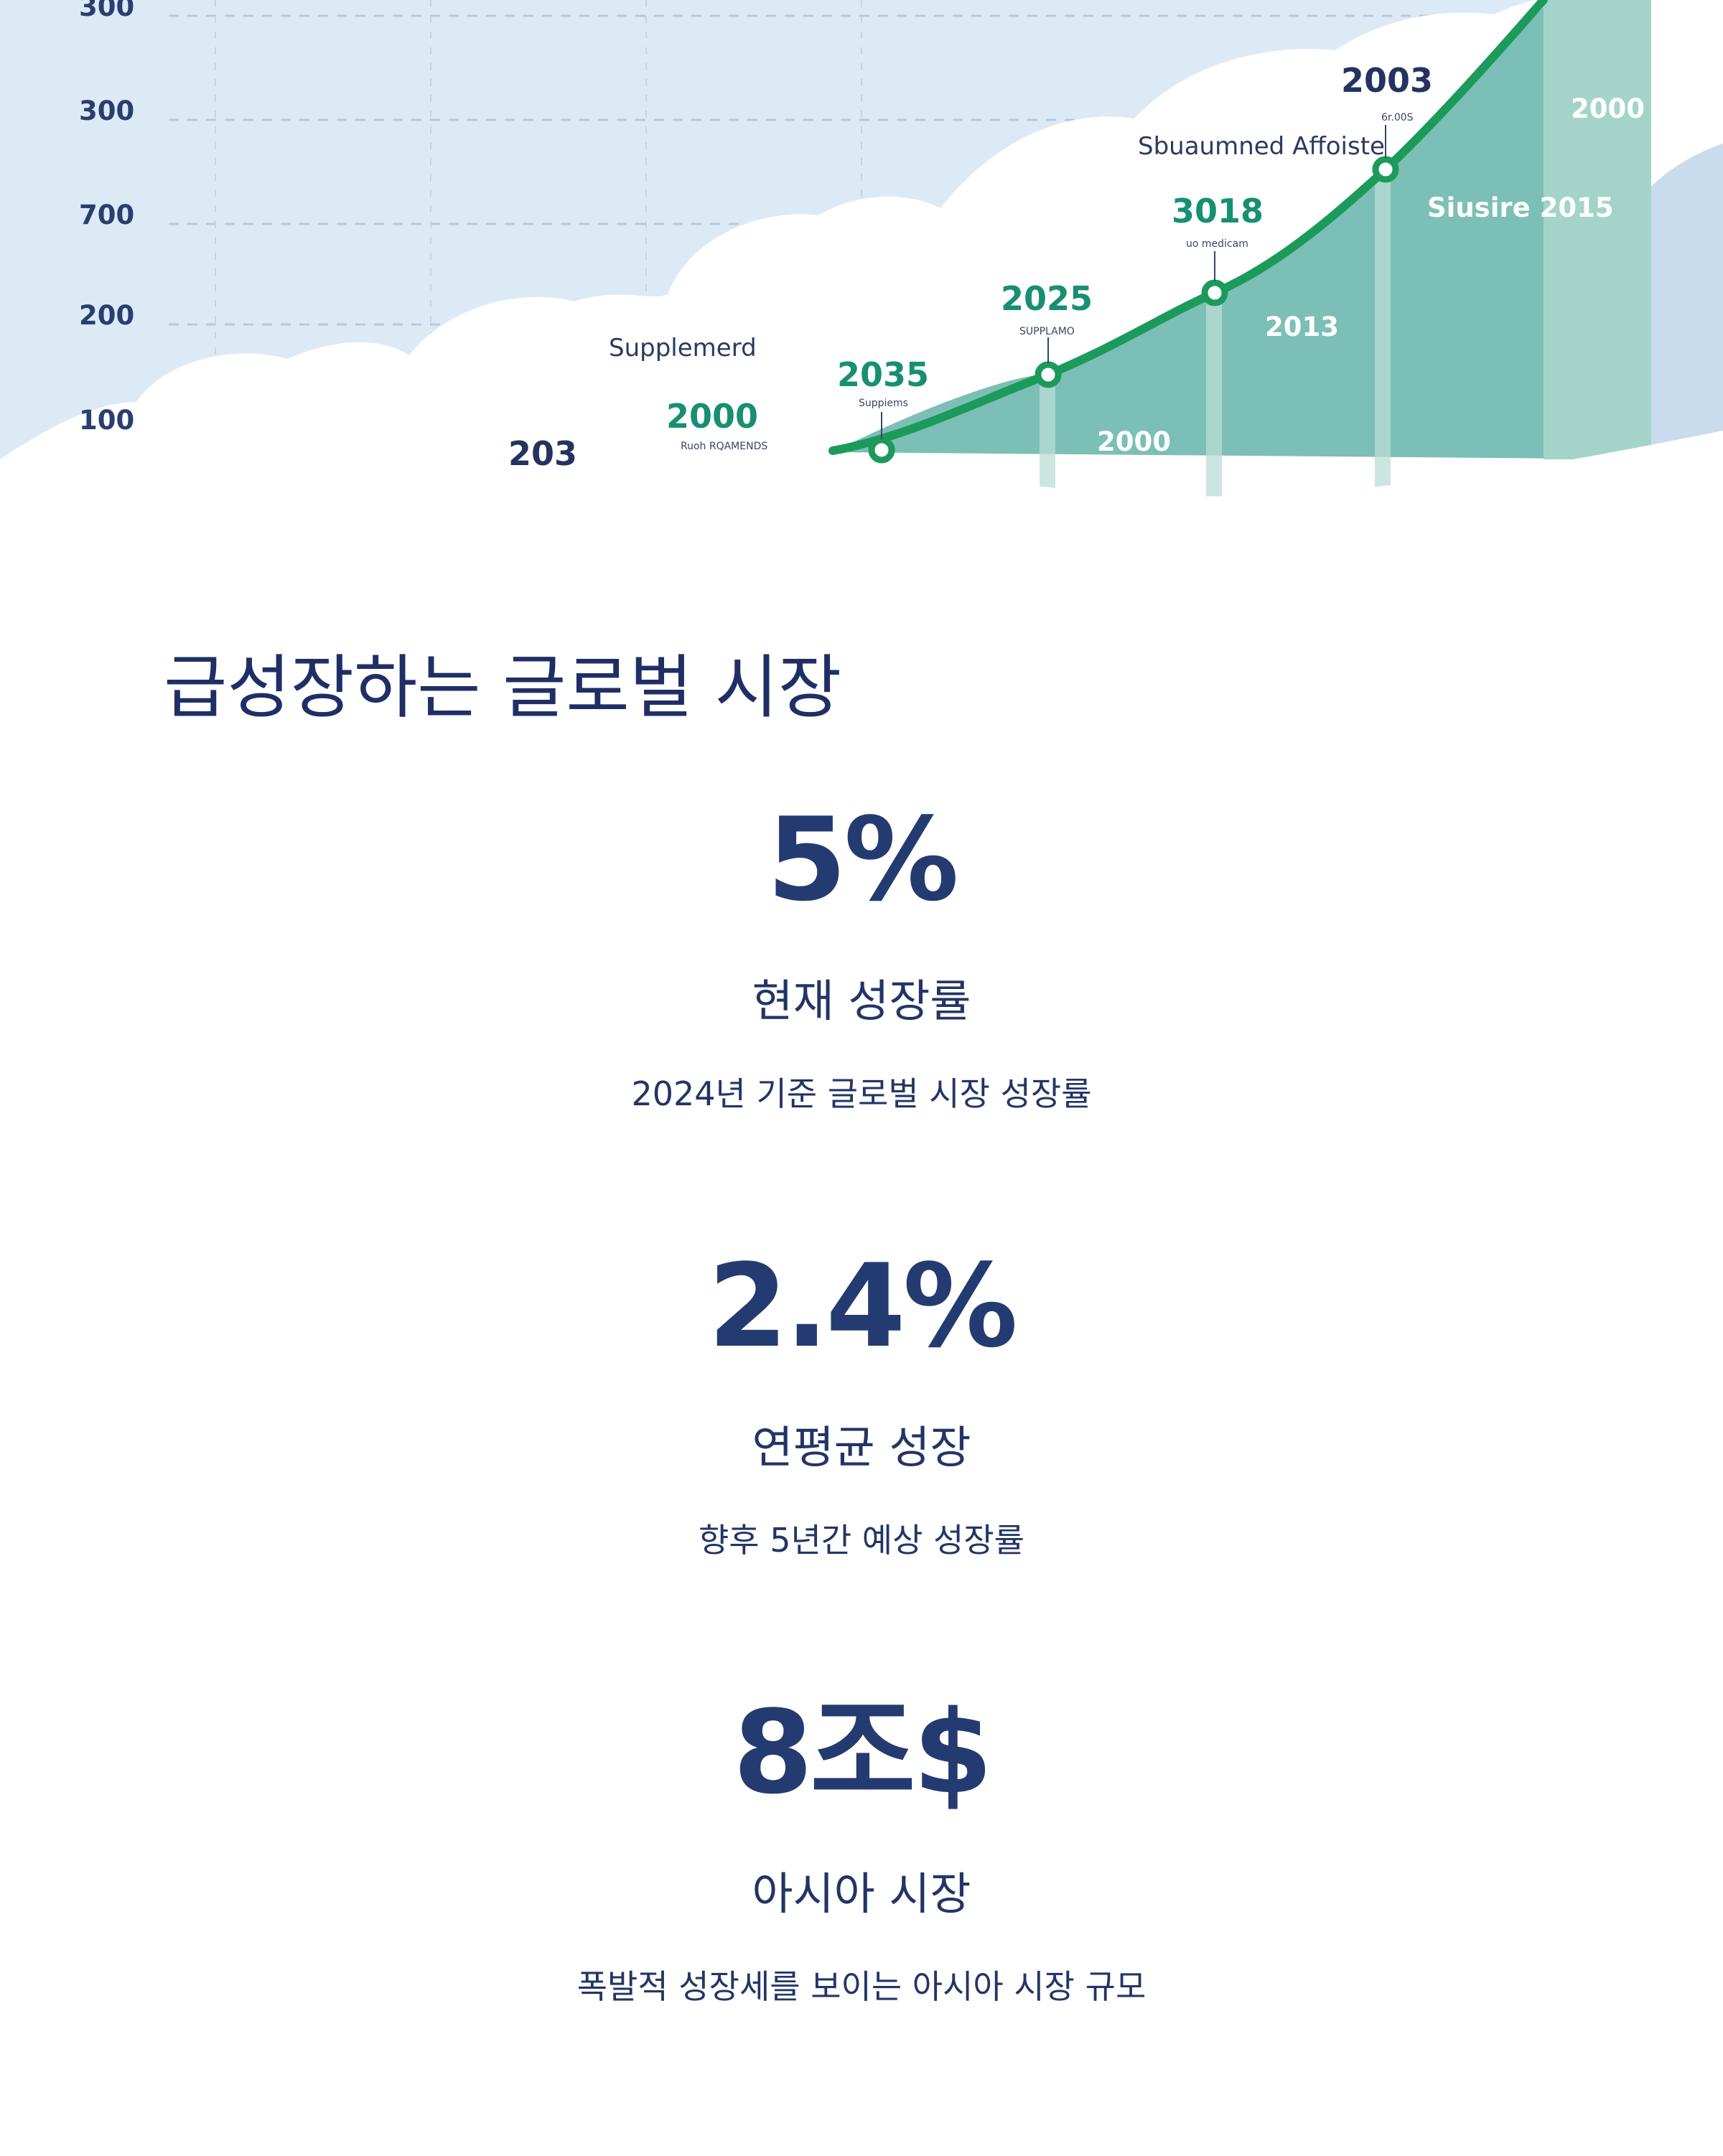 This screenshot has height=2156, width=1723. Describe the element at coordinates (106, 215) in the screenshot. I see `y-axis-label: 700` at that location.